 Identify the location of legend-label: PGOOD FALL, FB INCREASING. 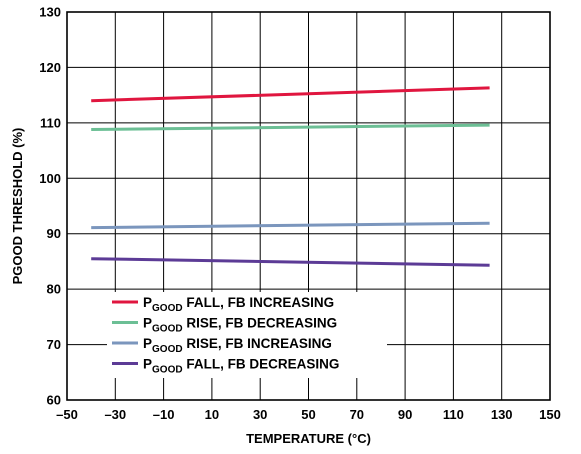
(238, 304).